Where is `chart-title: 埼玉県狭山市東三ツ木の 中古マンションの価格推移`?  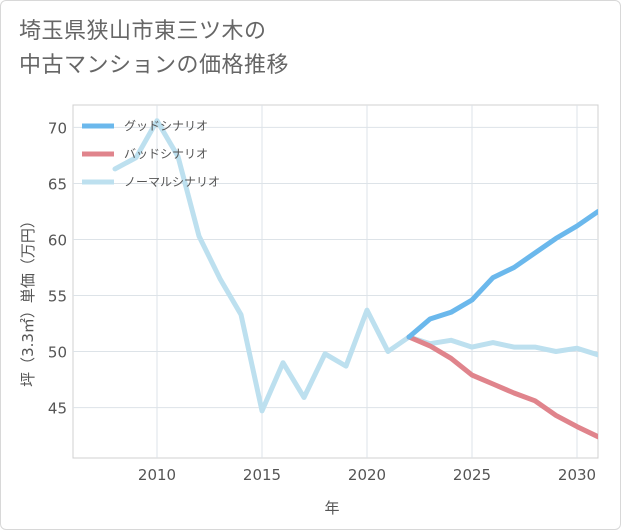
chart-title: 埼玉県狭山市東三ツ木の 中古マンションの価格推移 is located at coordinates (154, 49).